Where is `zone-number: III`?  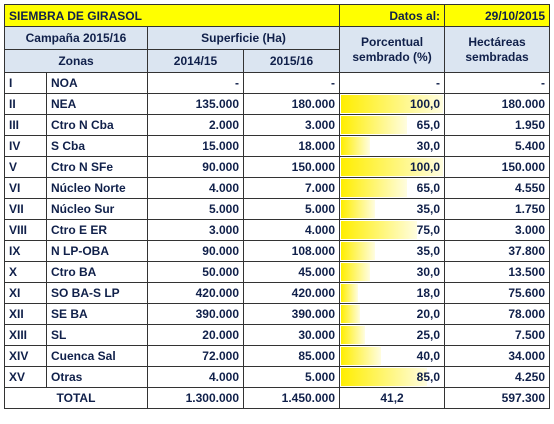
zone-number: III is located at coordinates (25, 125).